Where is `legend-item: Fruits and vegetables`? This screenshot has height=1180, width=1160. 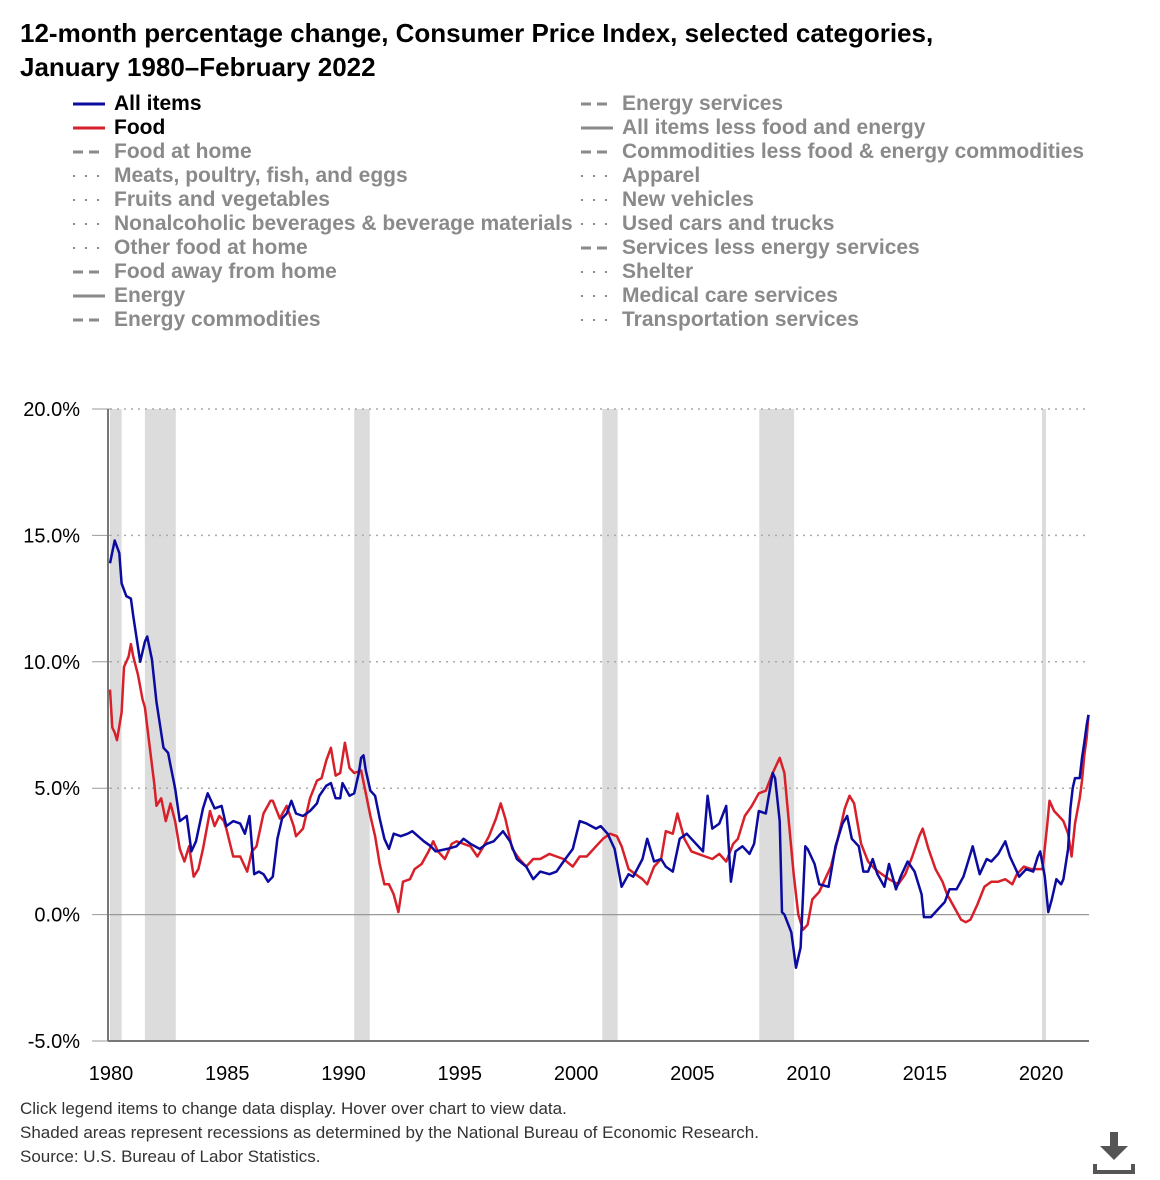
legend-item: Fruits and vegetables is located at coordinates (322, 200).